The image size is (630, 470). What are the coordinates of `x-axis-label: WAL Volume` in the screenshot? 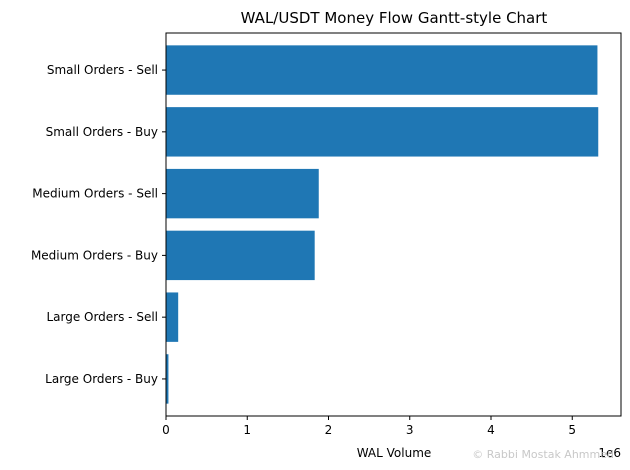 It's located at (394, 453).